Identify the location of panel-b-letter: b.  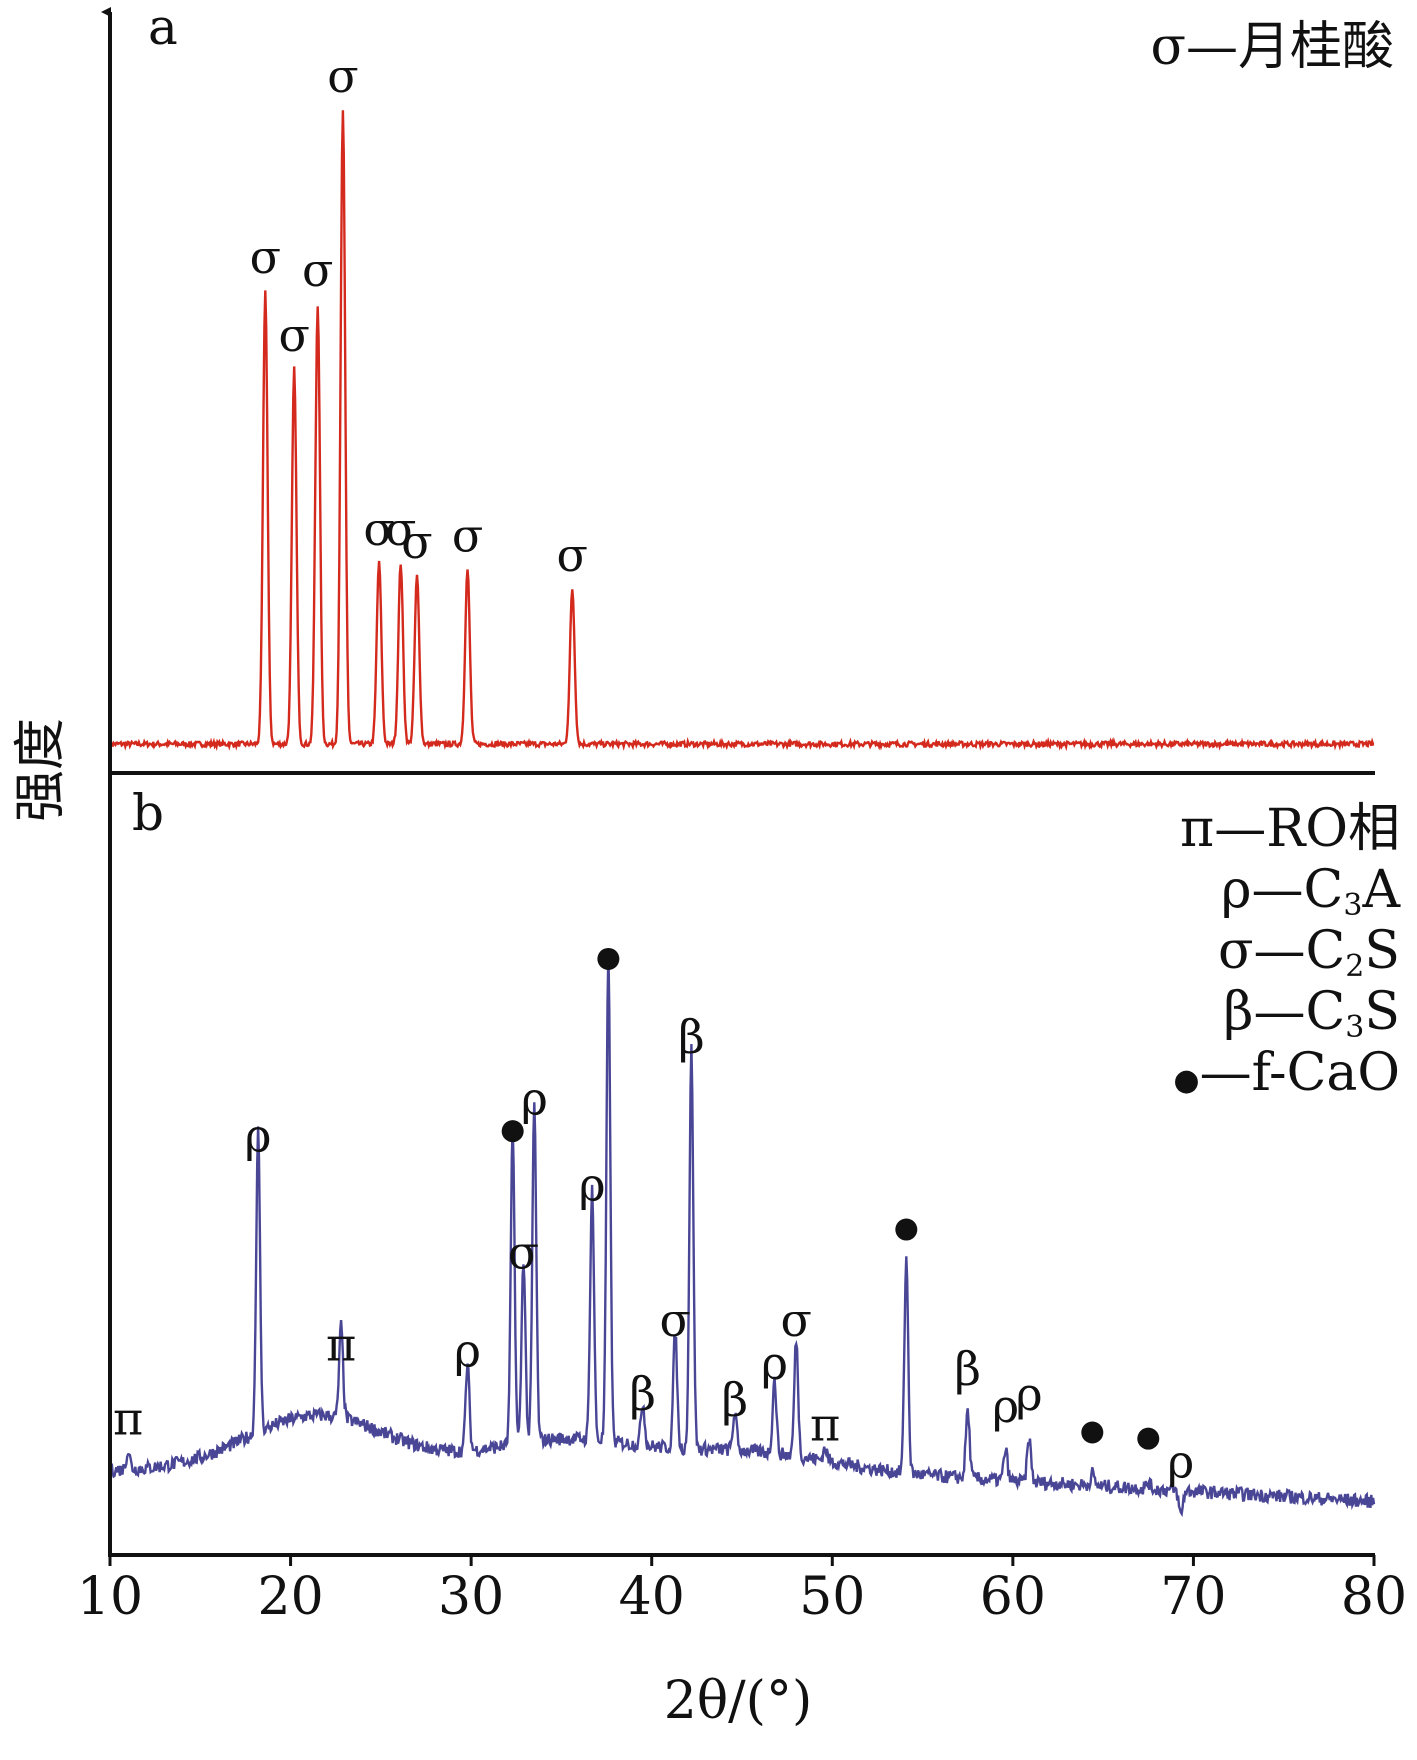
(148, 813).